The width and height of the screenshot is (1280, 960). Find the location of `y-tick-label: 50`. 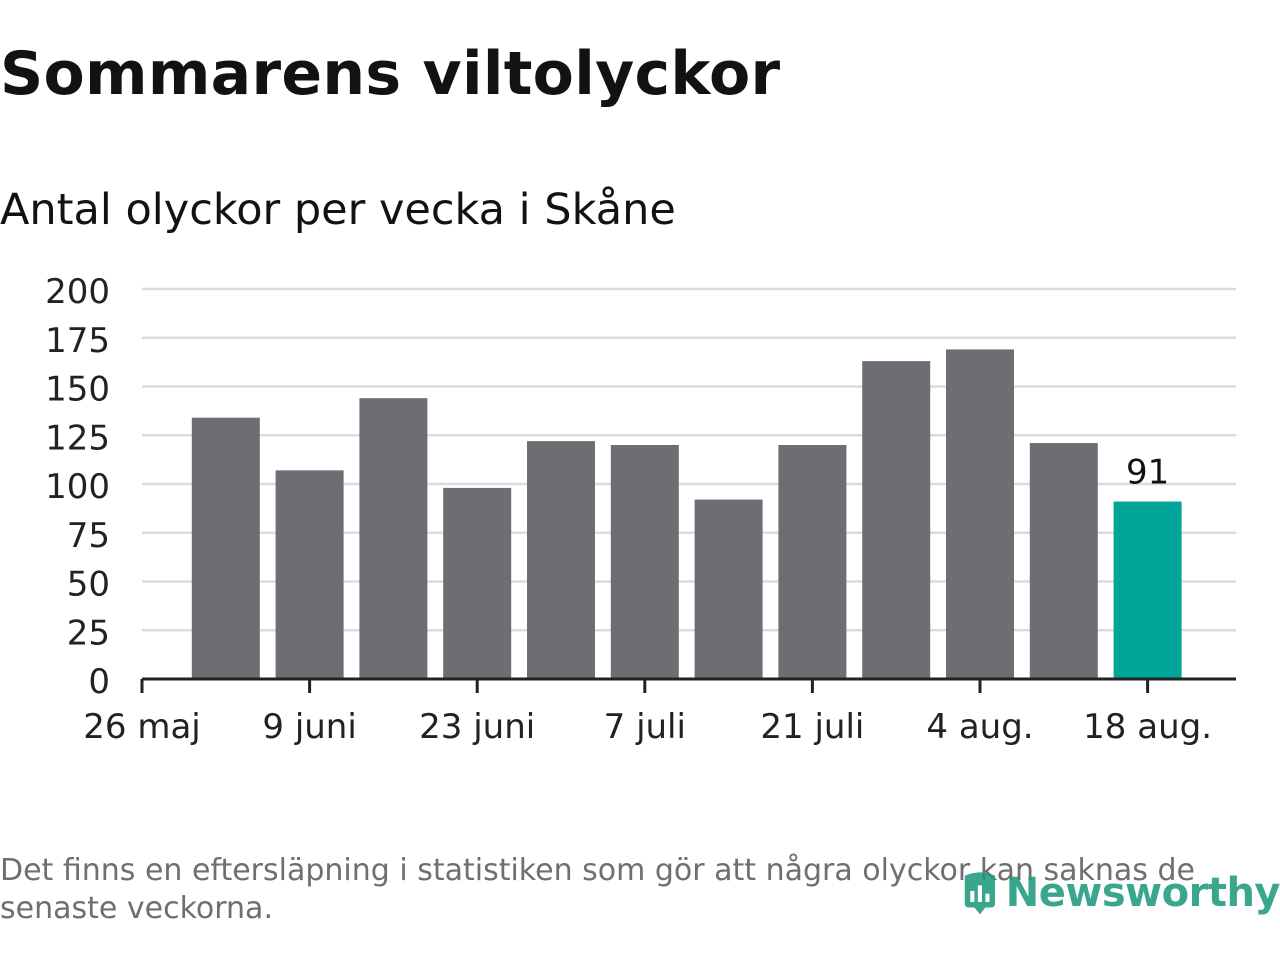

y-tick-label: 50 is located at coordinates (88, 585).